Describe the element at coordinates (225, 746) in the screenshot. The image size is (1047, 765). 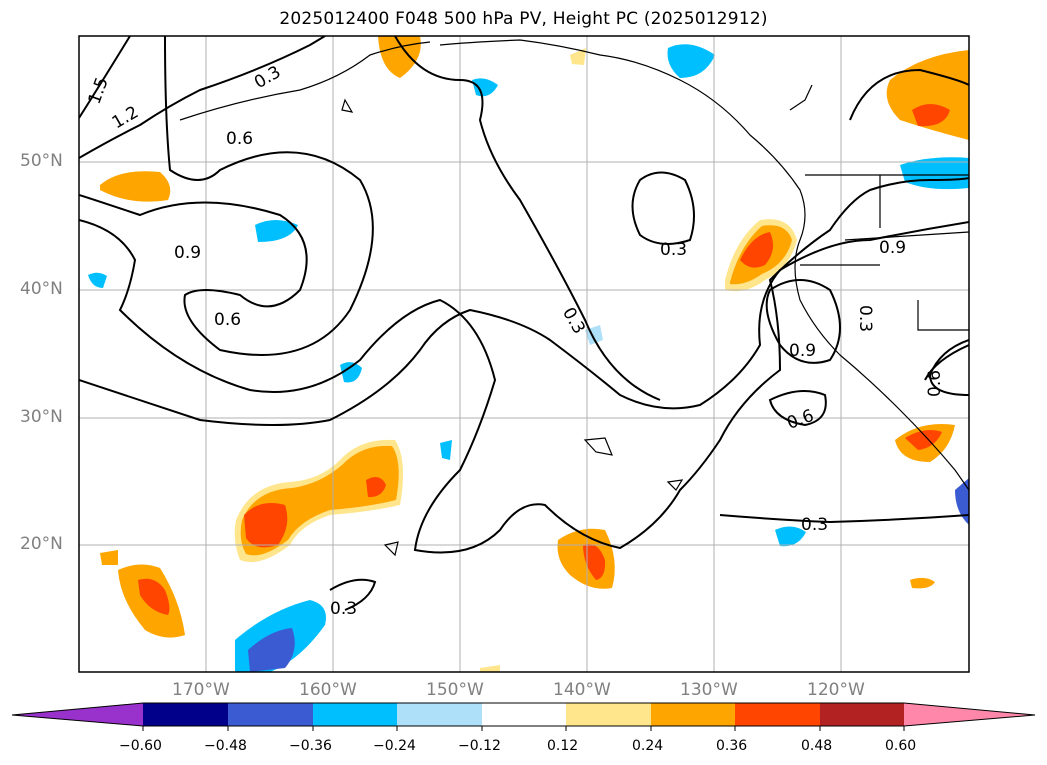
I see `colorbar-tick-label: −0.48` at that location.